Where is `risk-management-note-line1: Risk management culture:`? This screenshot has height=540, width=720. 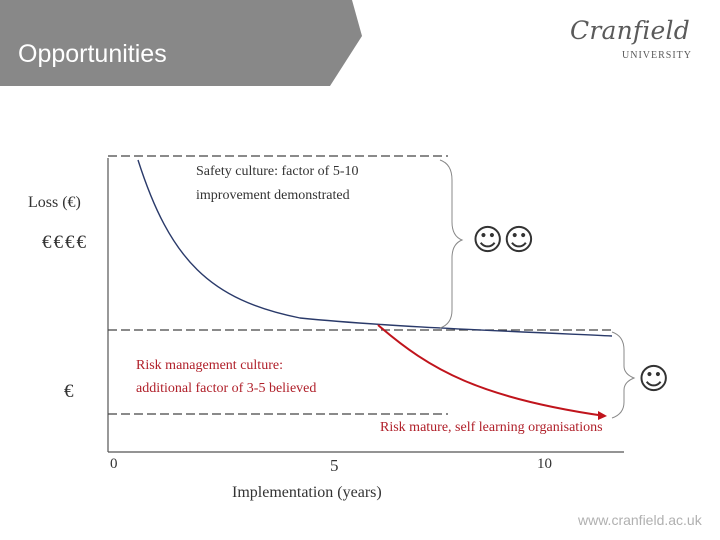
risk-management-note-line1: Risk management culture: is located at coordinates (209, 365).